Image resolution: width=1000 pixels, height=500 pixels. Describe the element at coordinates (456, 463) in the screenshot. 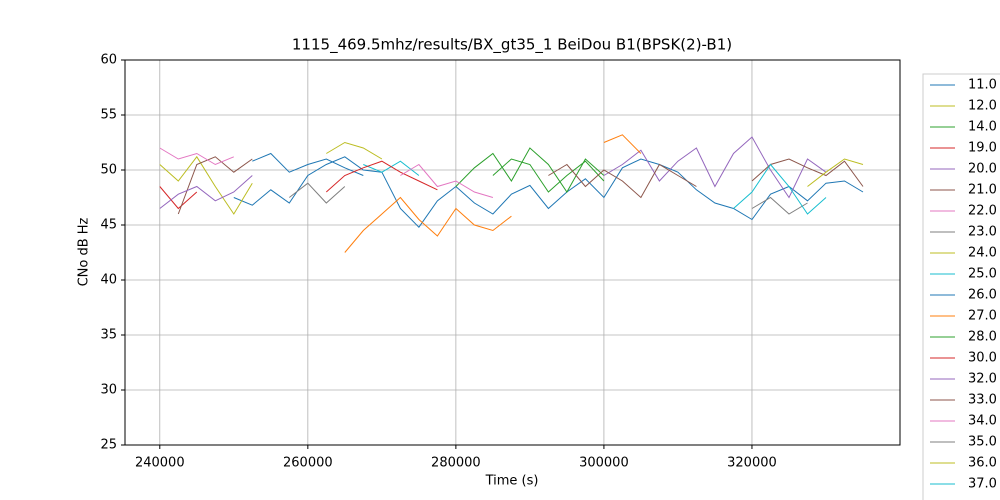

I see `x-tick-label: 280000` at that location.